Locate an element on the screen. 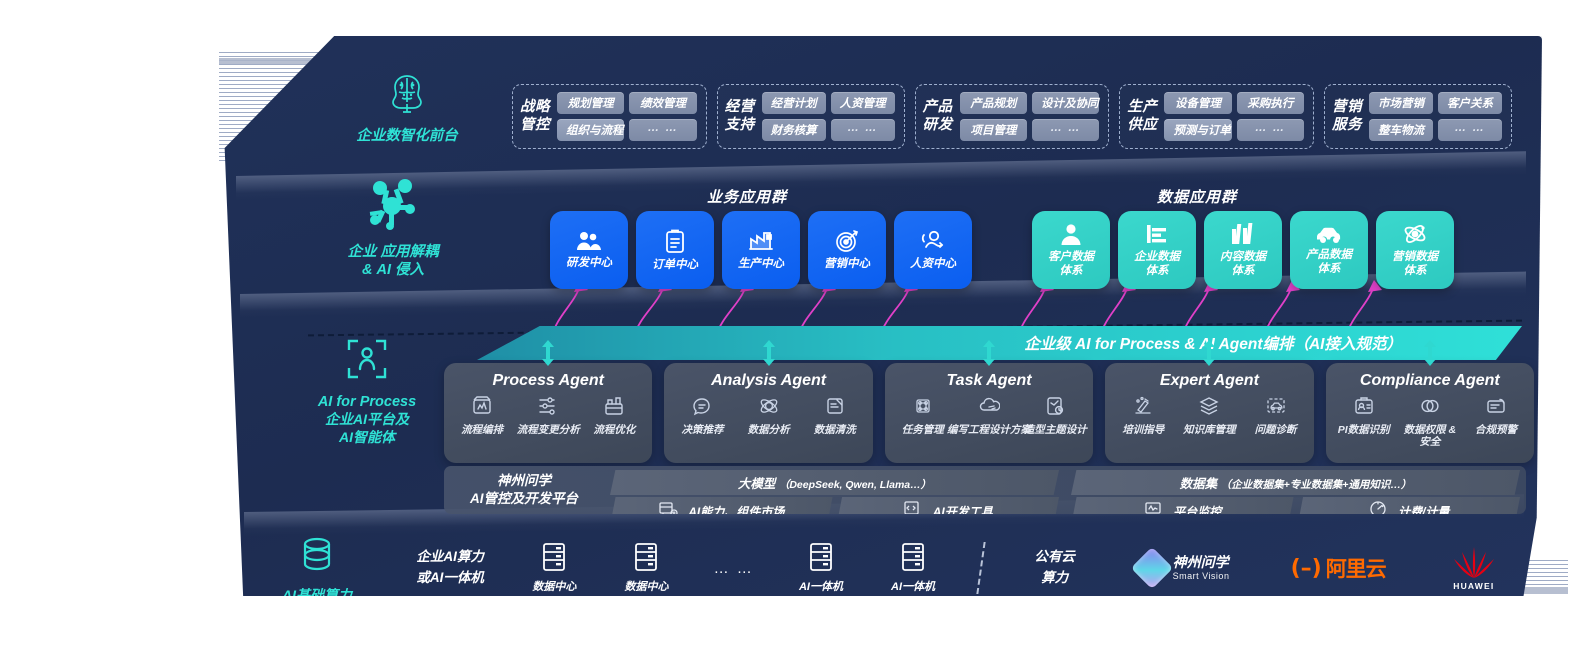 Image resolution: width=1572 pixels, height=647 pixels. agent-capability: 造型主题设计 is located at coordinates (1055, 416).